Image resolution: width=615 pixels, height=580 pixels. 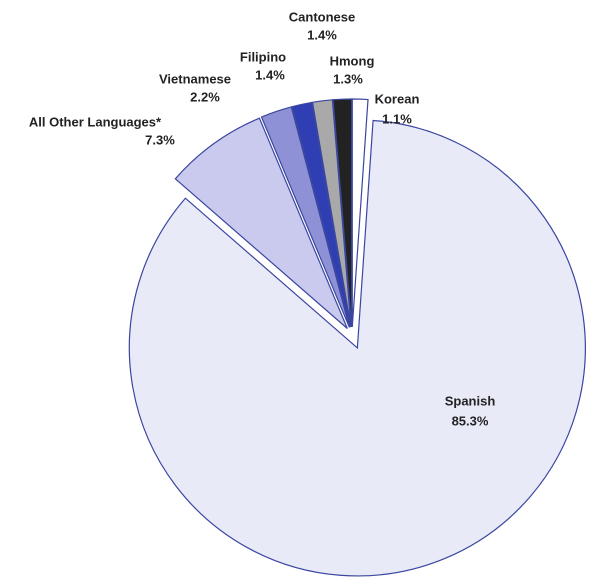 What do you see at coordinates (352, 60) in the screenshot?
I see `slice-label: Hmong` at bounding box center [352, 60].